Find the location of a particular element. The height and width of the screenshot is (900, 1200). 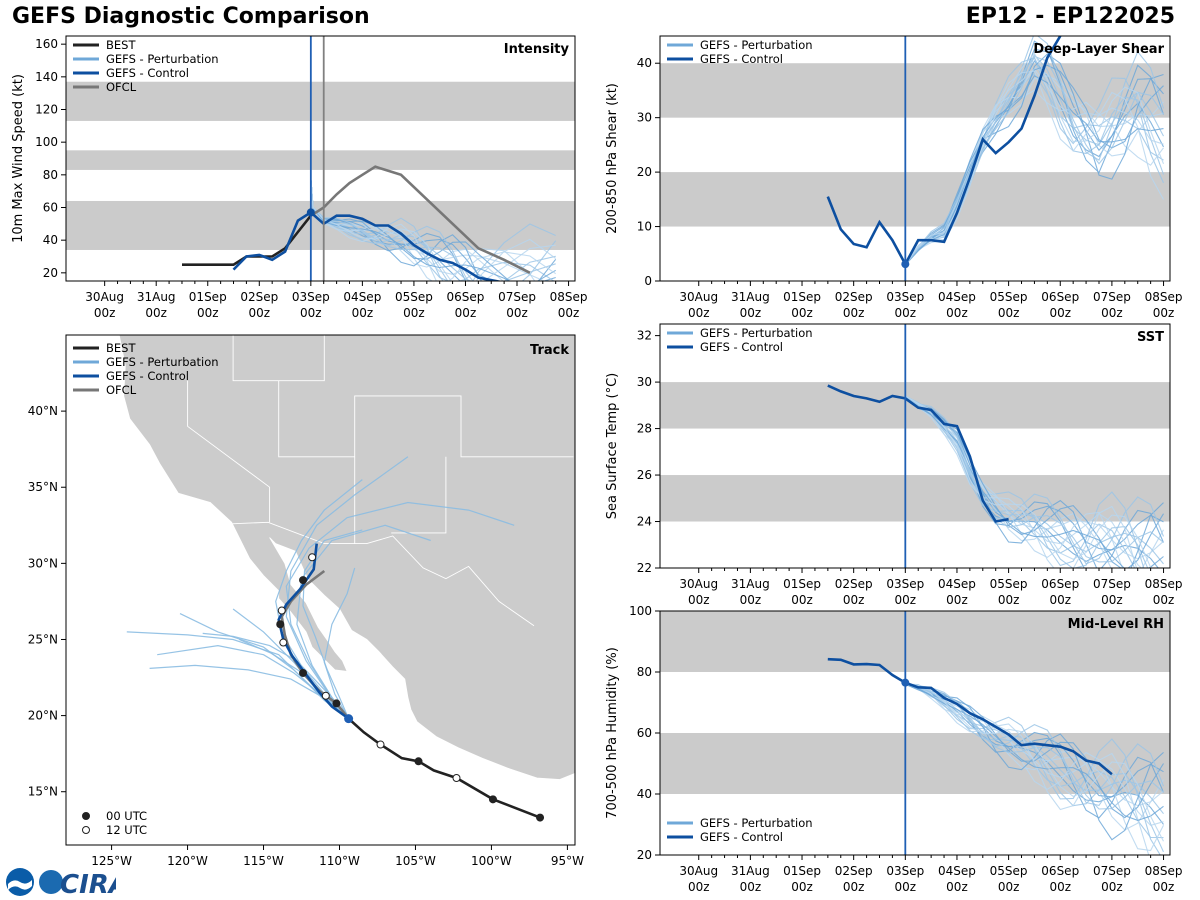

y-tick-label: 30 is located at coordinates (644, 118).